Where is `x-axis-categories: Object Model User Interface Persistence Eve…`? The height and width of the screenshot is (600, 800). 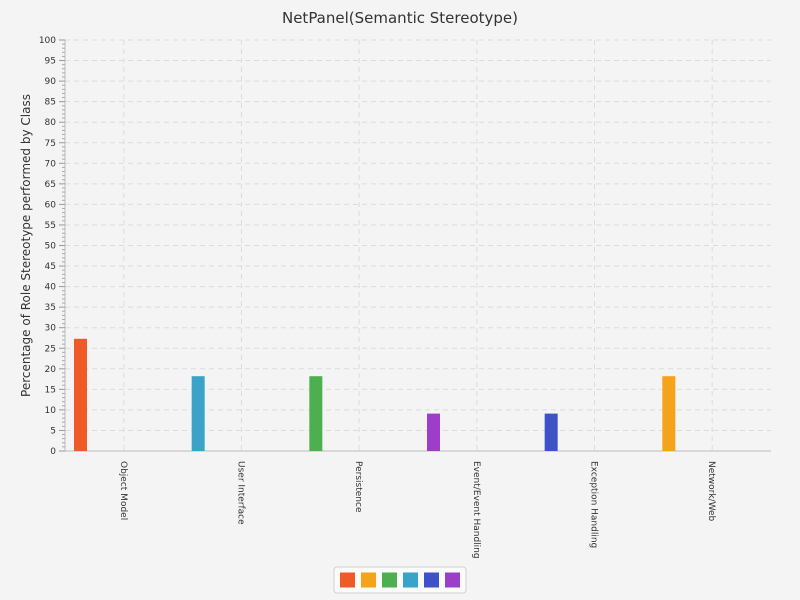 x-axis-categories: Object Model User Interface Persistence Eve… is located at coordinates (417, 510).